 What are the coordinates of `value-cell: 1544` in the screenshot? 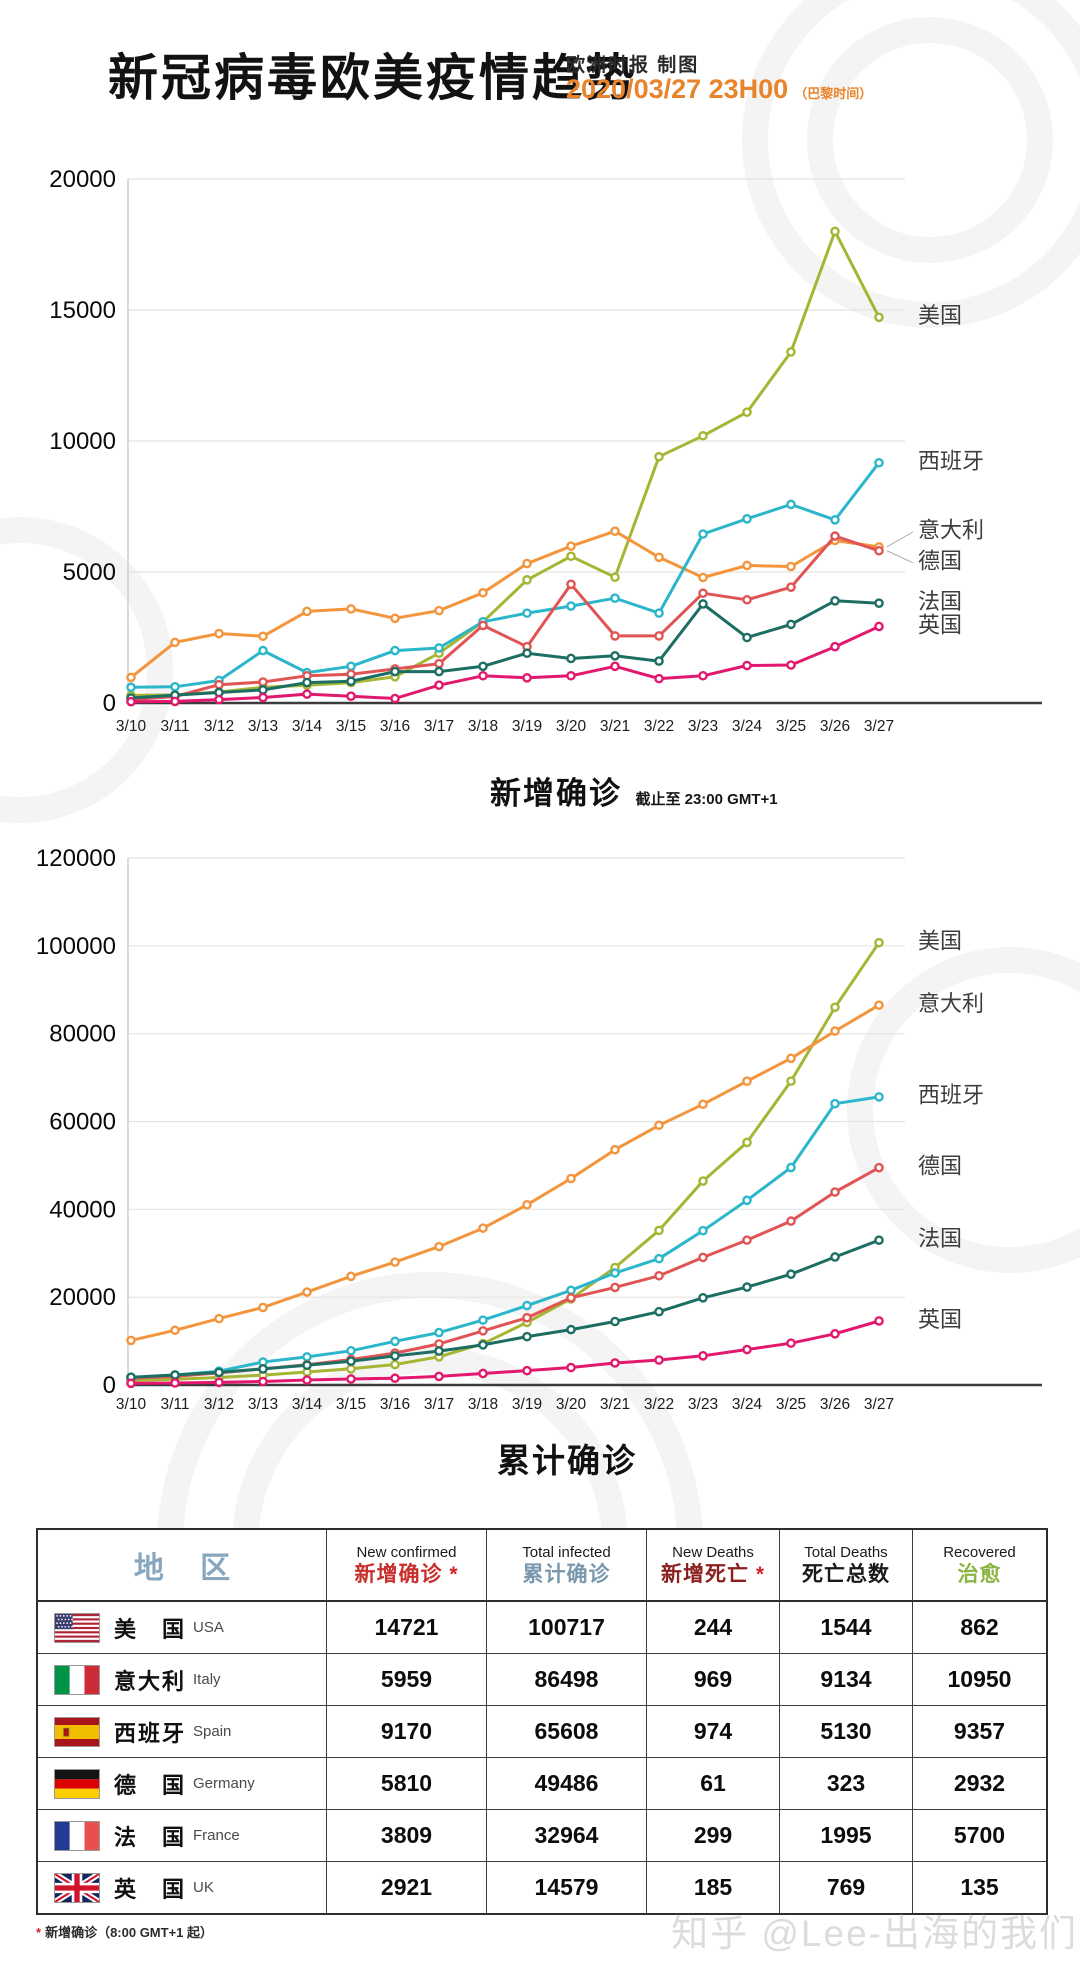 It's located at (845, 1627).